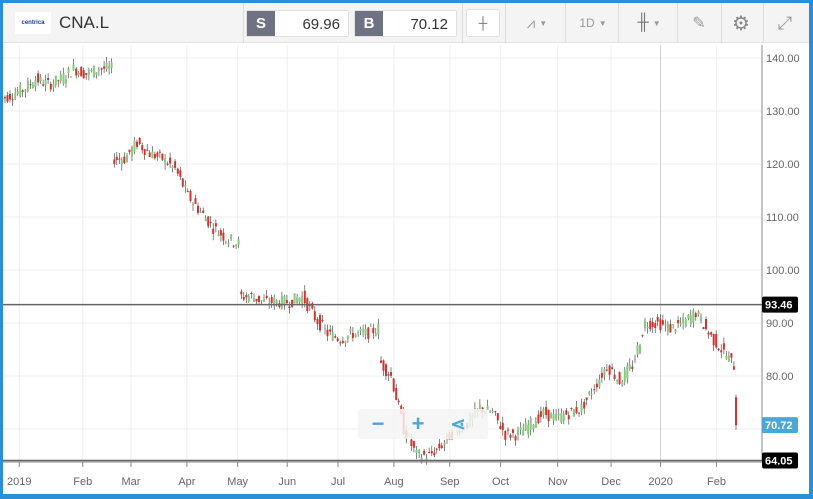 The image size is (813, 499). I want to click on chart-type-dropdown: ⩘ ▼, so click(537, 23).